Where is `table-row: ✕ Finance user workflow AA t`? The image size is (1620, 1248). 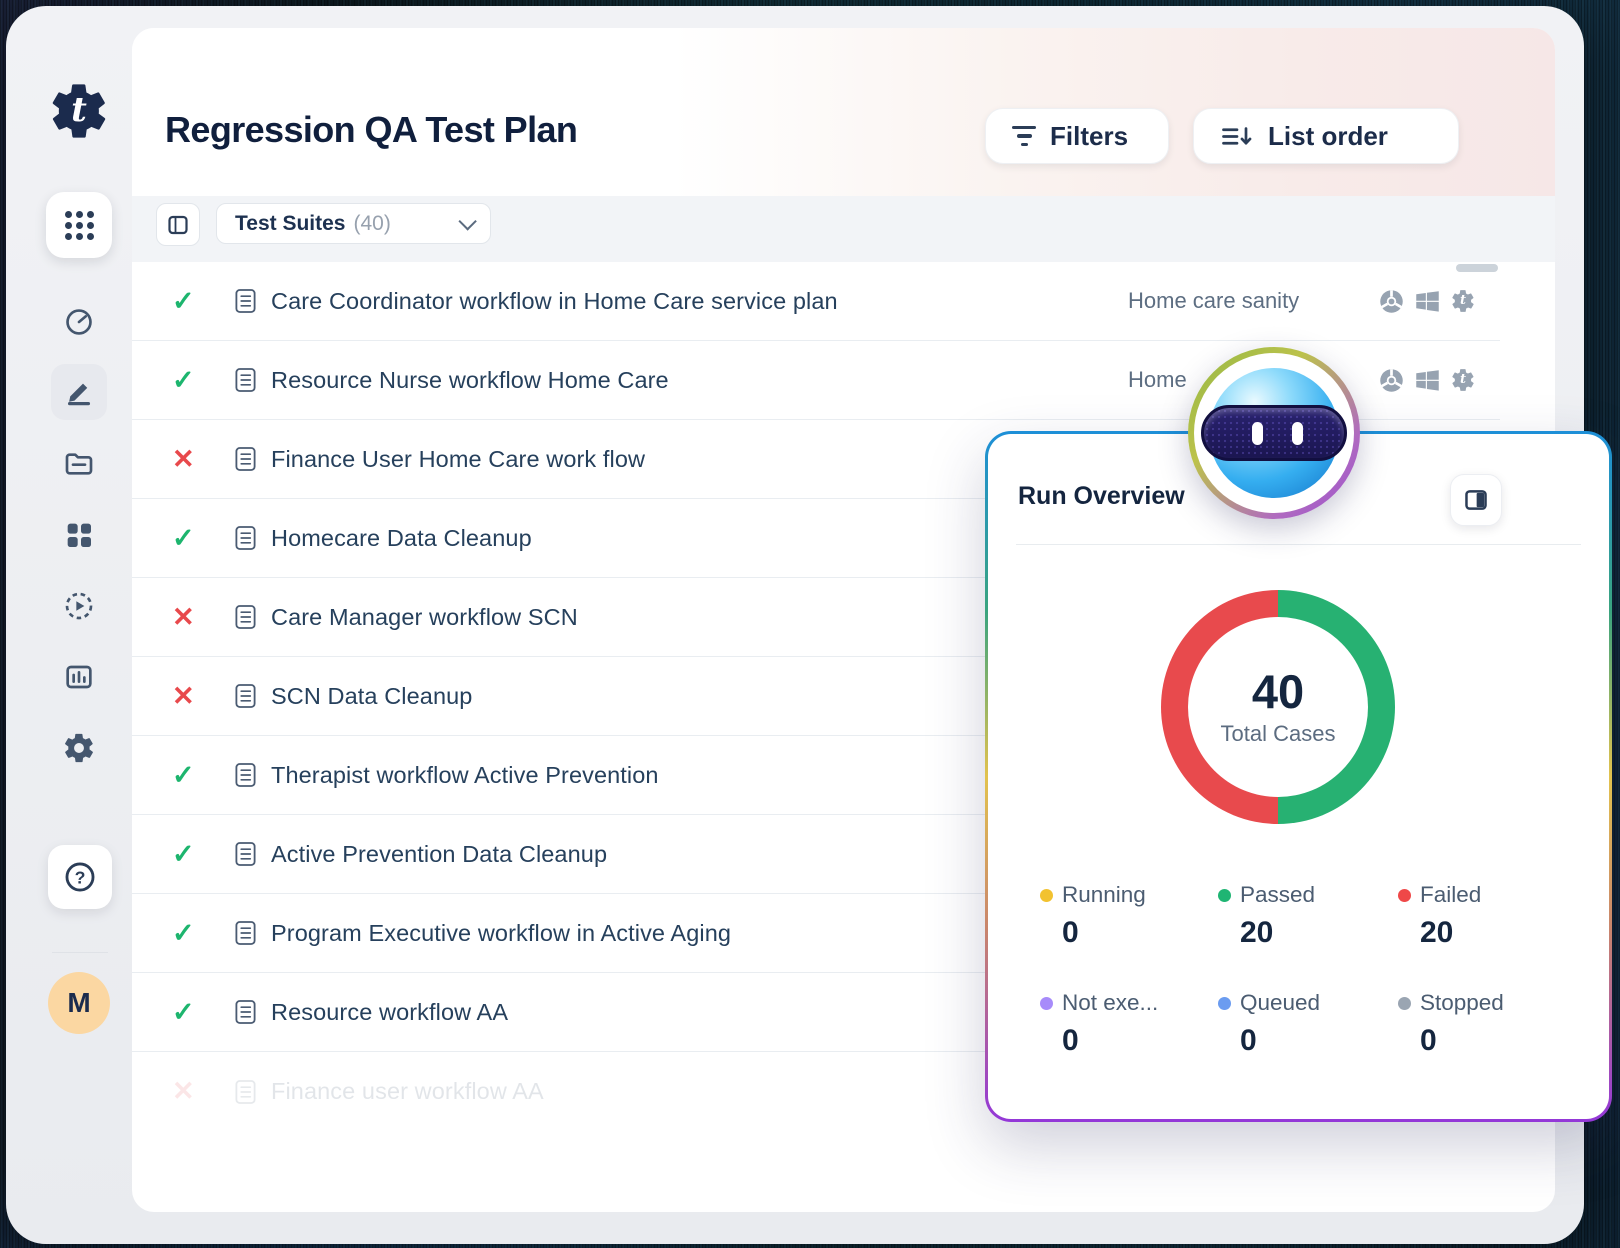 table-row: ✕ Finance user workflow AA t is located at coordinates (816, 1091).